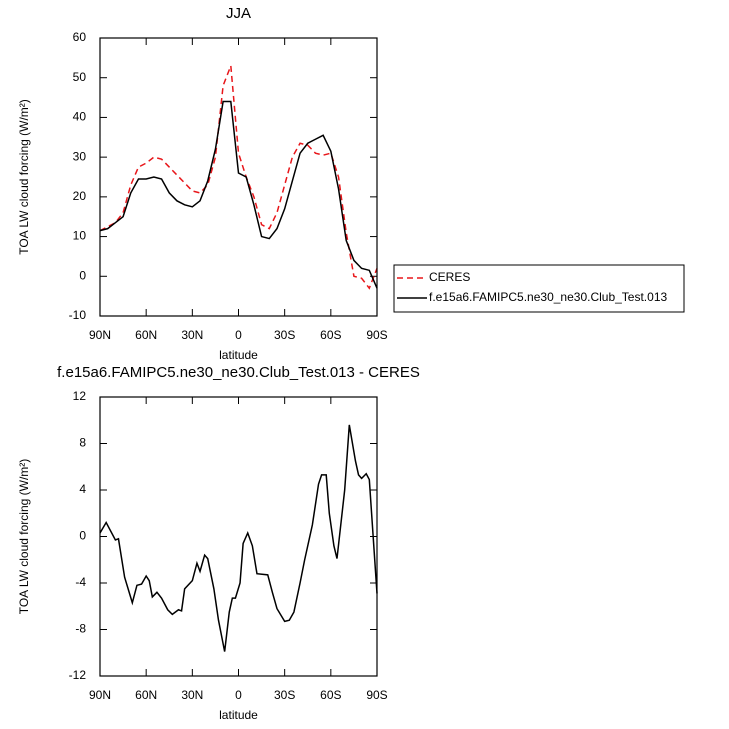 The width and height of the screenshot is (729, 729). Describe the element at coordinates (80, 236) in the screenshot. I see `y-tick-label: 10` at that location.